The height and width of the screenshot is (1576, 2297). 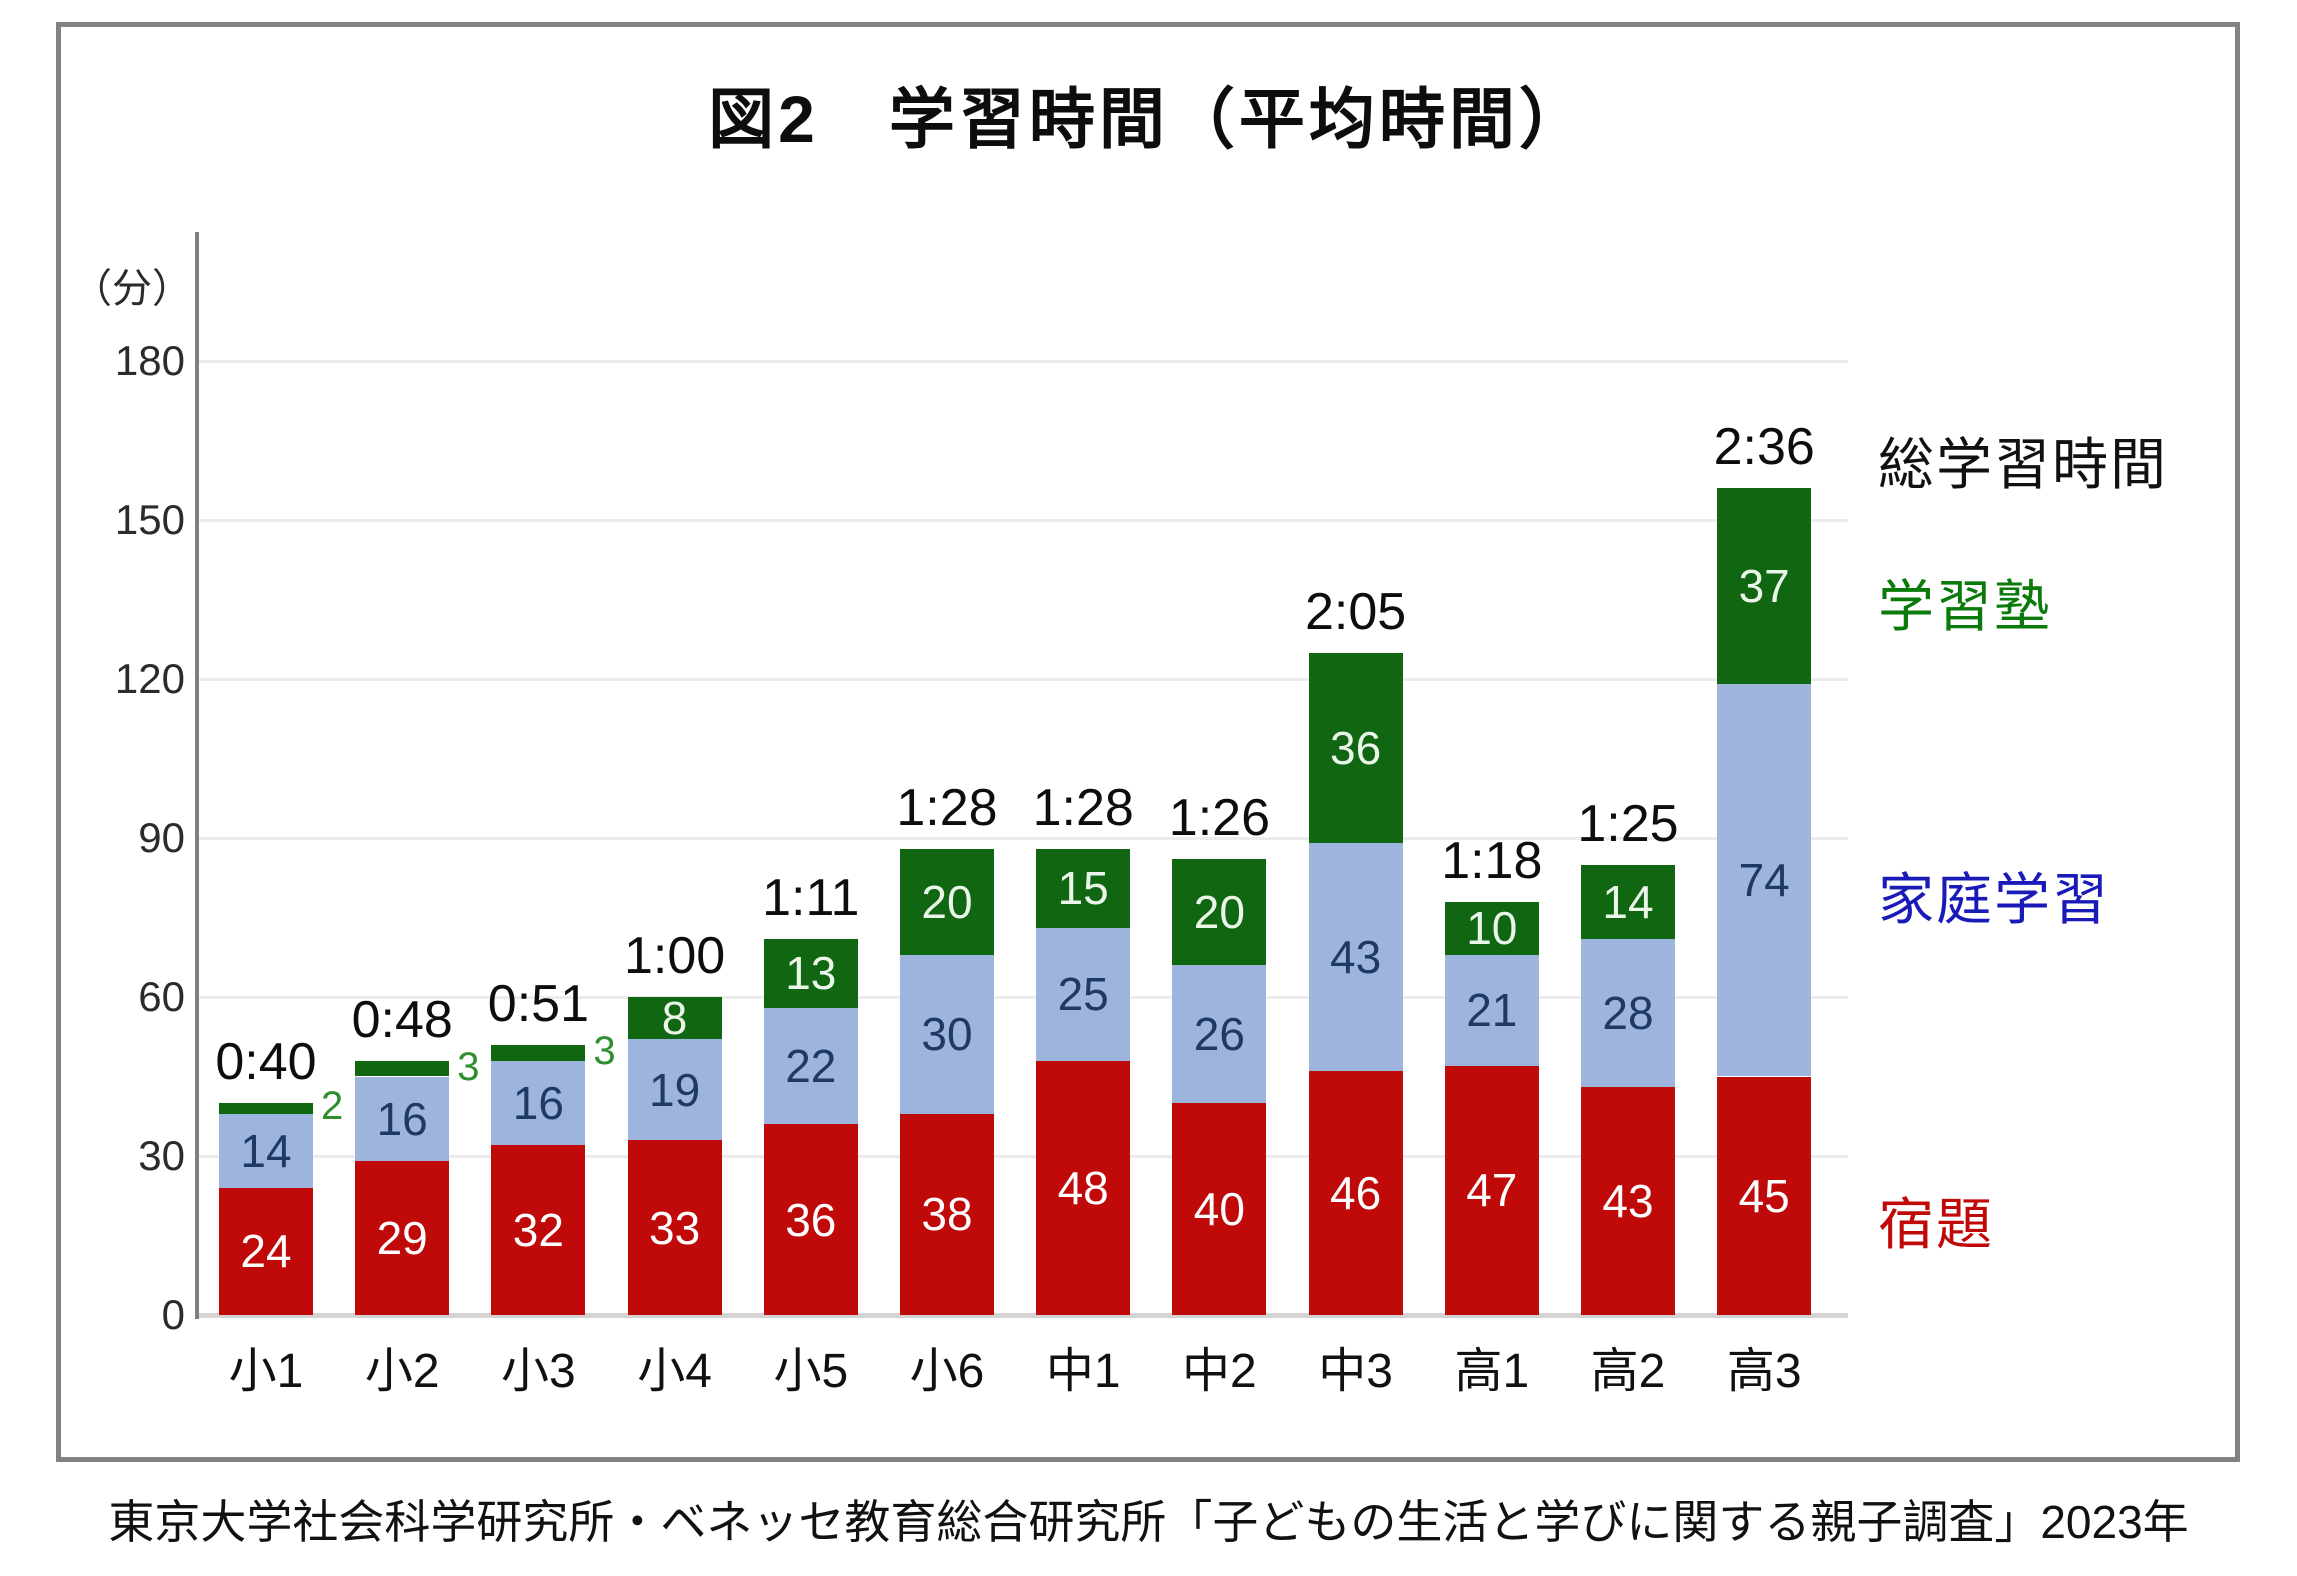 I want to click on home-study-value-label: 30, so click(x=947, y=1034).